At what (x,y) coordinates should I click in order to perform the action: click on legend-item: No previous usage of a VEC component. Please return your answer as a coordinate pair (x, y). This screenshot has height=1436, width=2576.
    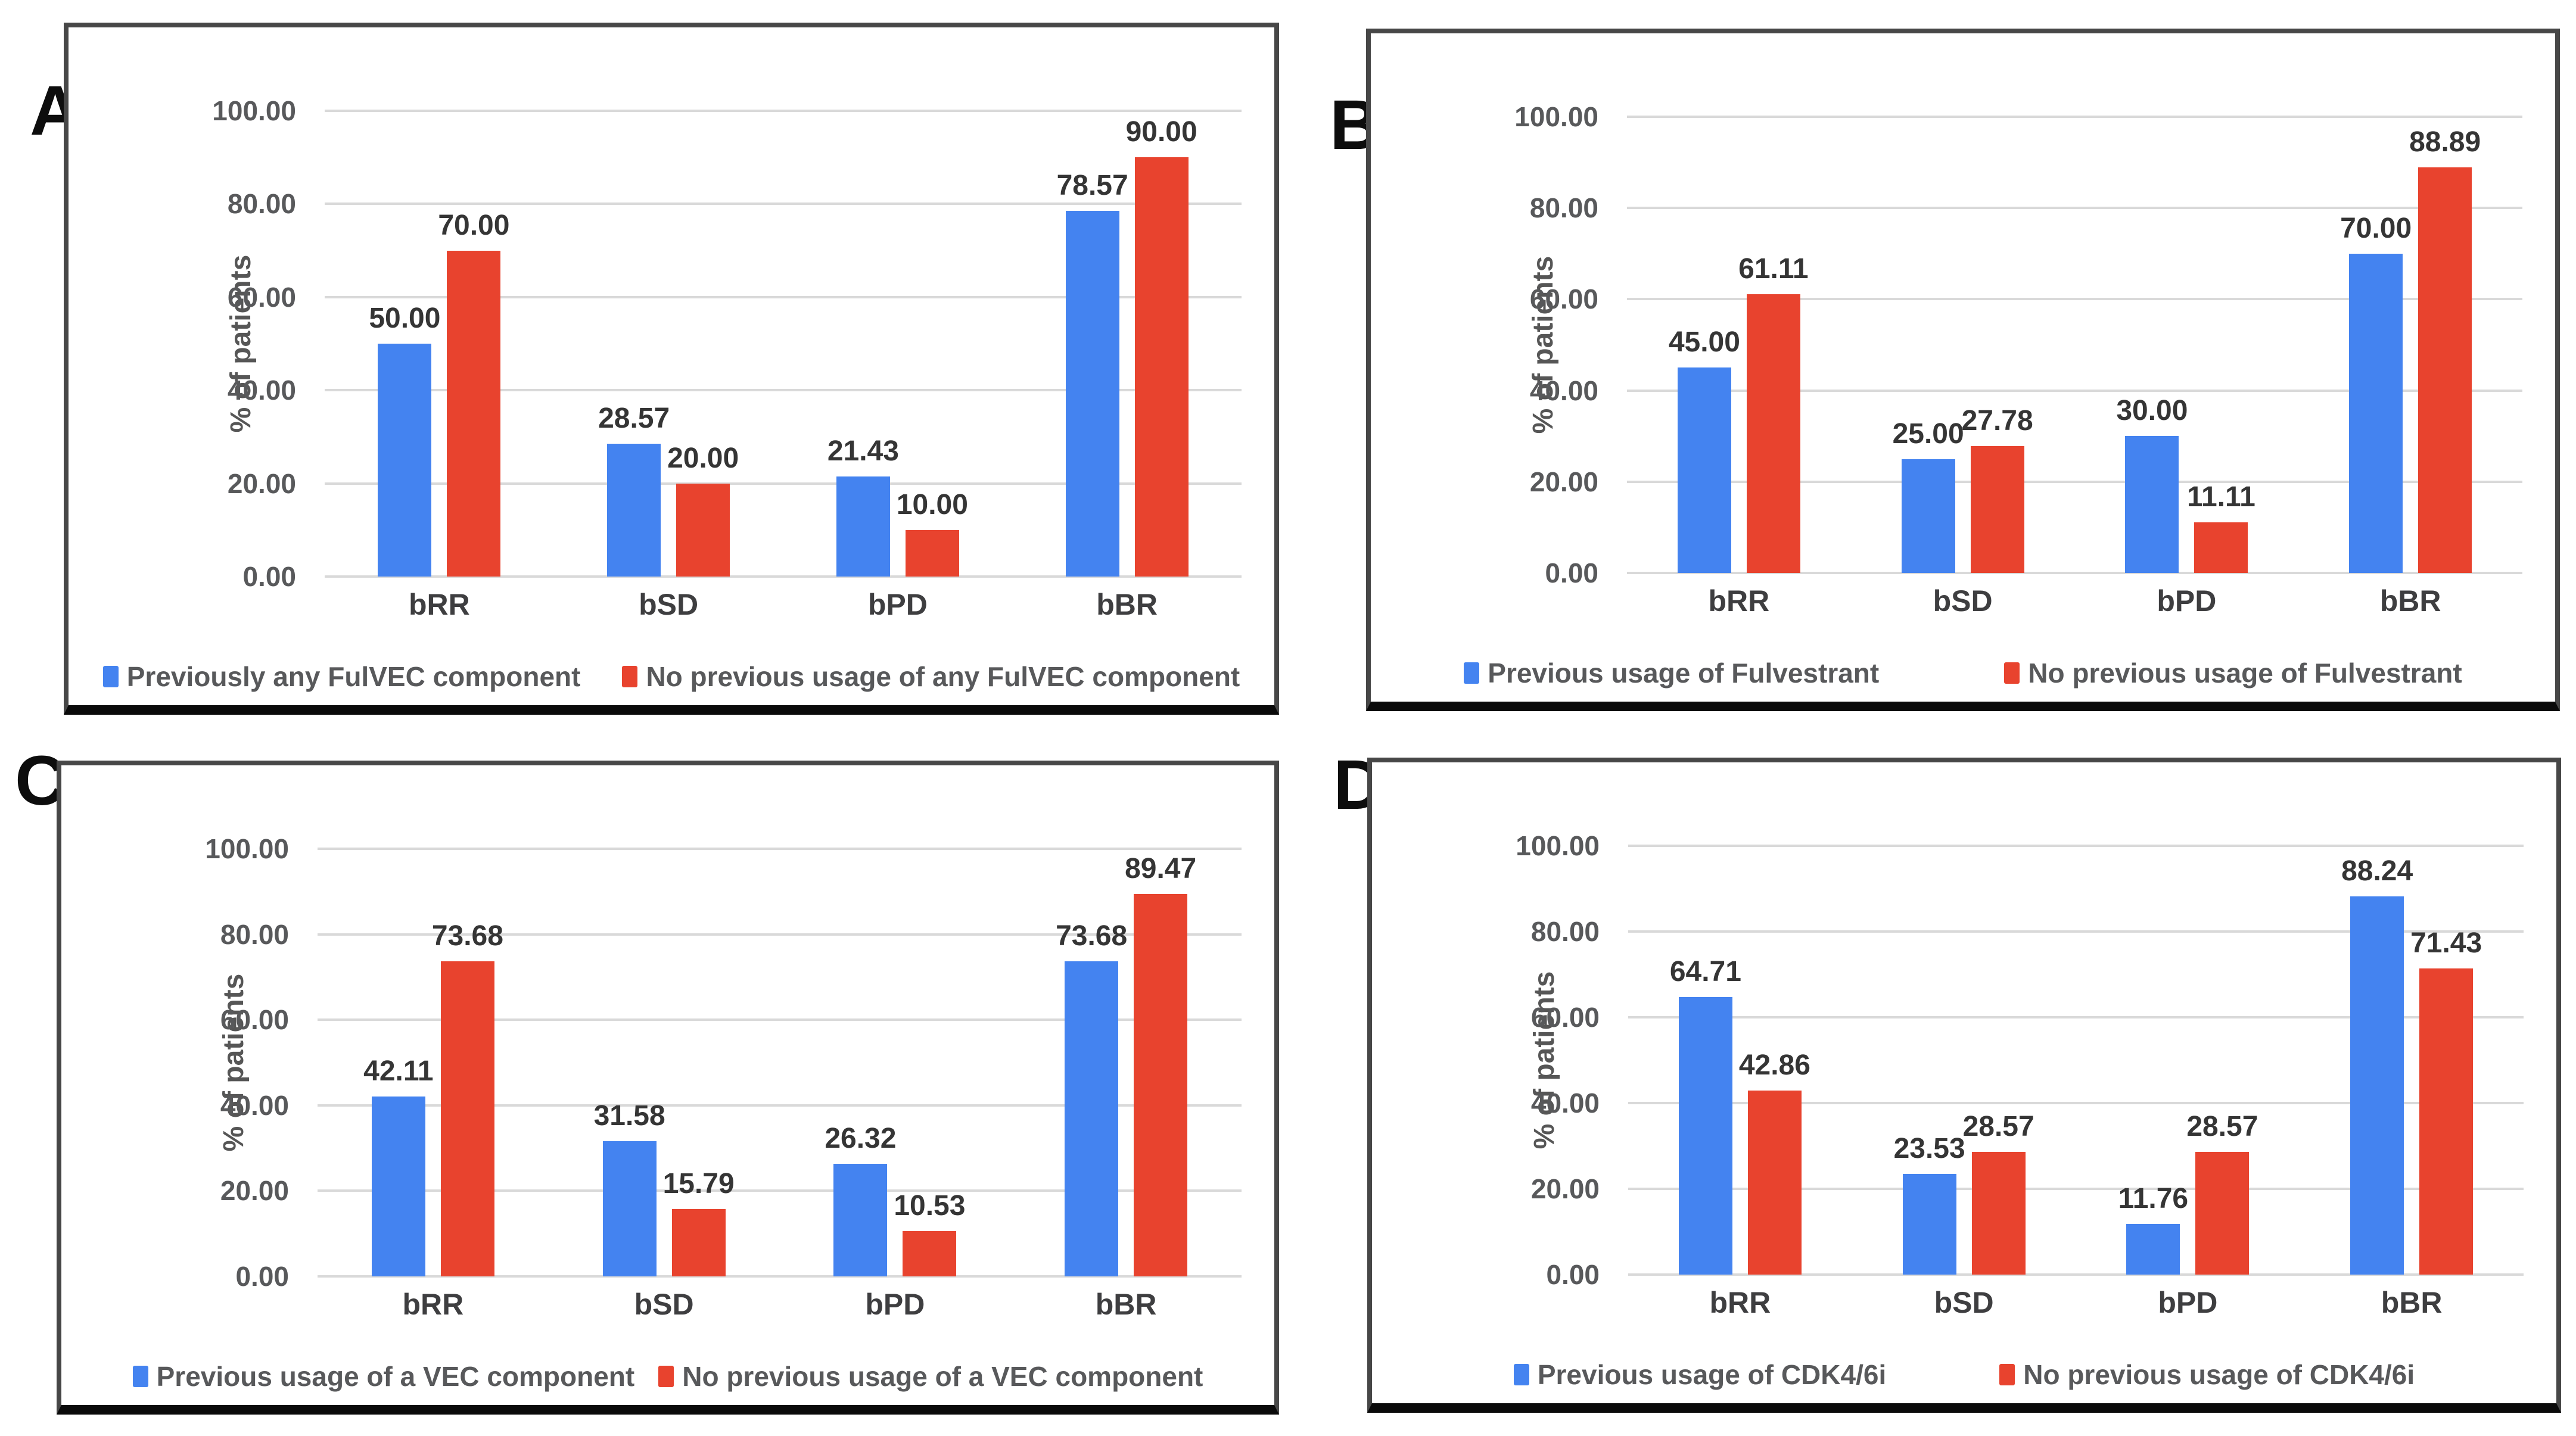
    Looking at the image, I should click on (930, 1376).